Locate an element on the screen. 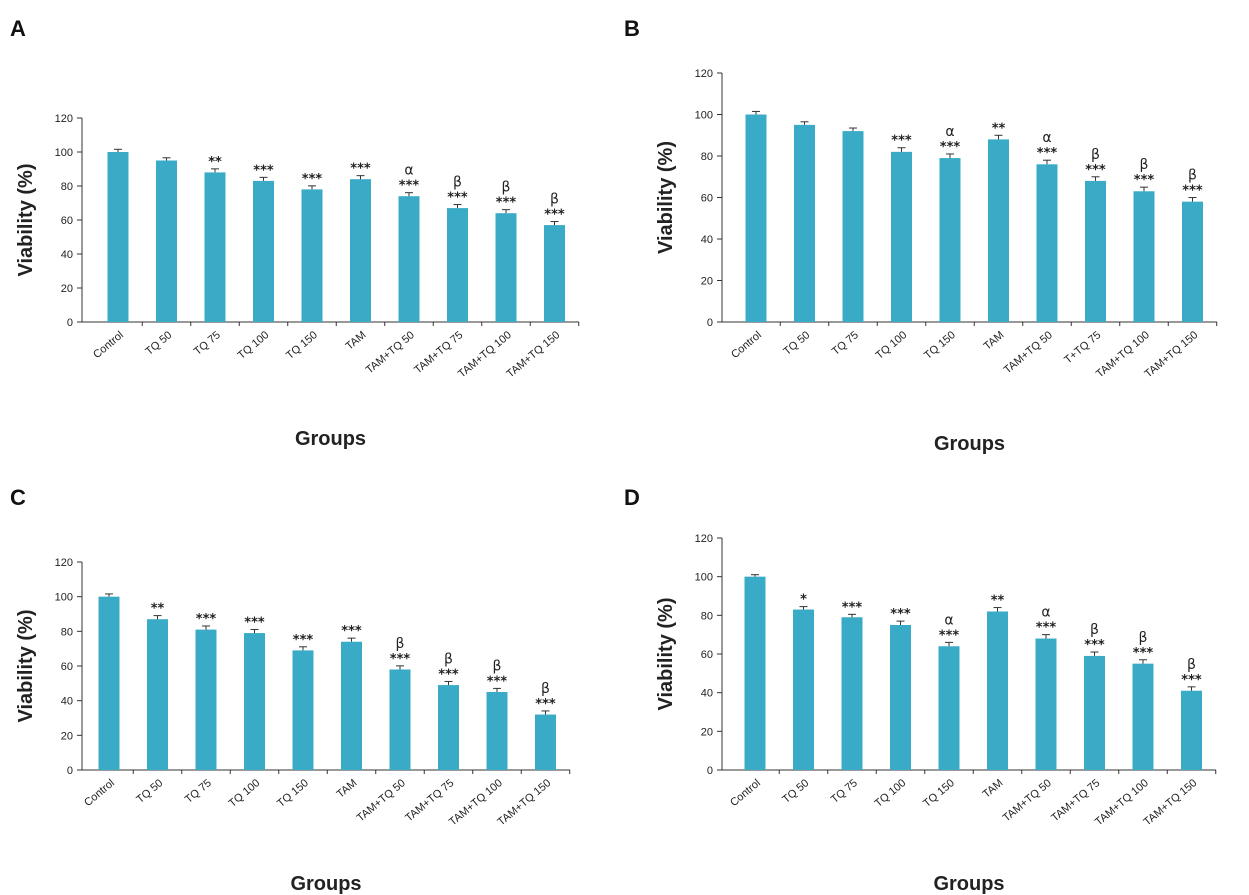 Image resolution: width=1249 pixels, height=895 pixels. panel-letter: A is located at coordinates (18, 28).